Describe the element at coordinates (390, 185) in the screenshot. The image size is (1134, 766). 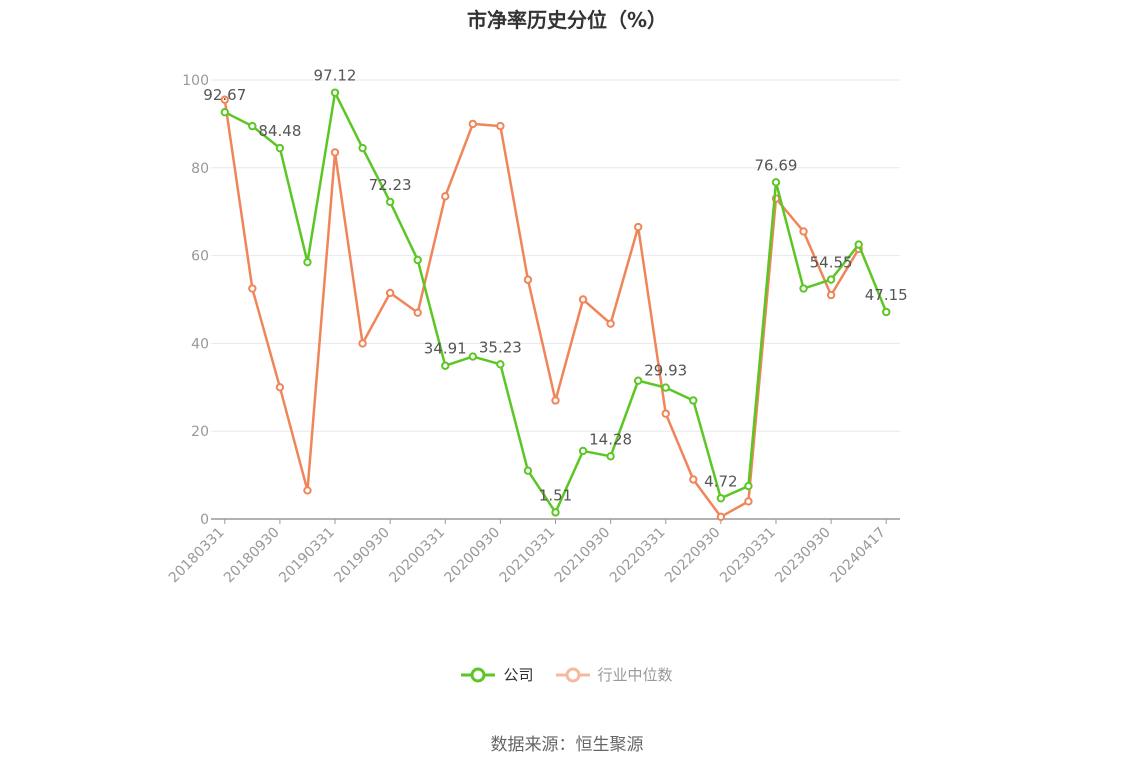
I see `data-label: 72.23` at that location.